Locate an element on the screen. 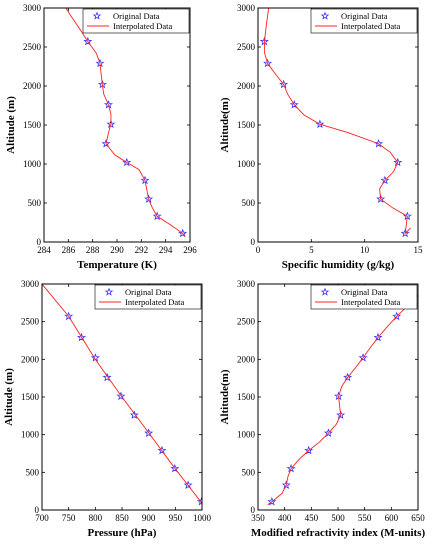 Image resolution: width=433 pixels, height=550 pixels. x-tick-label: 500 is located at coordinates (338, 518).